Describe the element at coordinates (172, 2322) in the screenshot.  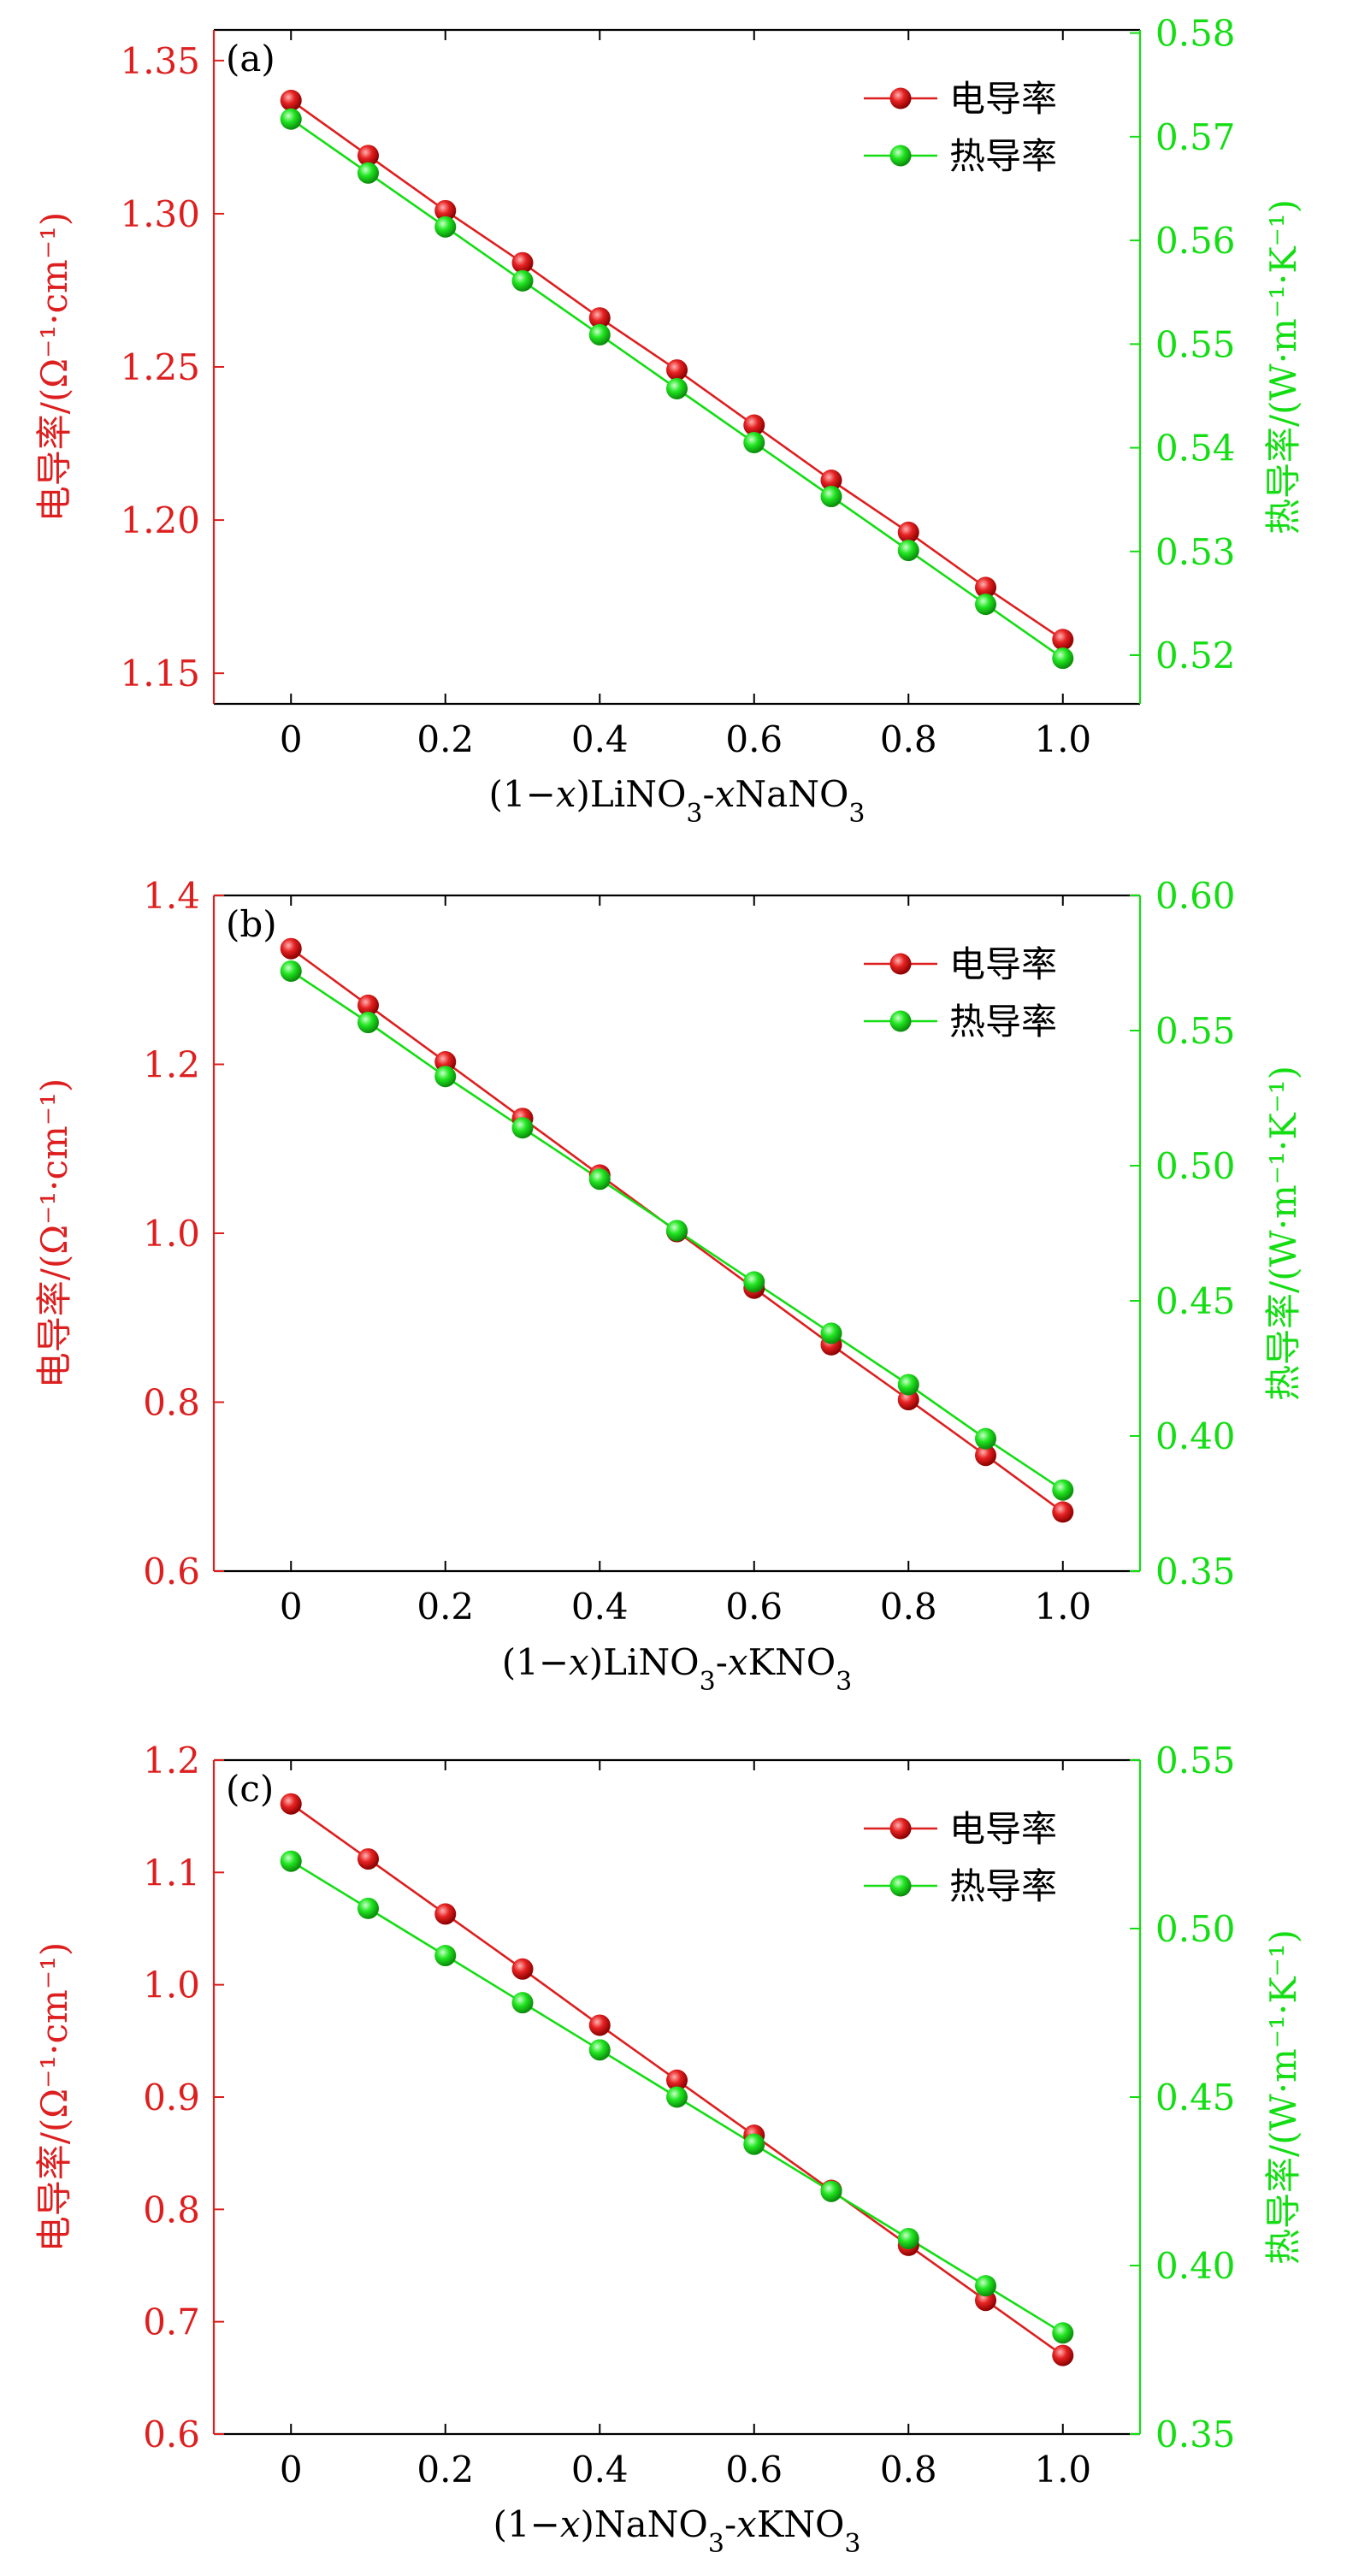
I see `y-left-tick-label: 0.7` at that location.